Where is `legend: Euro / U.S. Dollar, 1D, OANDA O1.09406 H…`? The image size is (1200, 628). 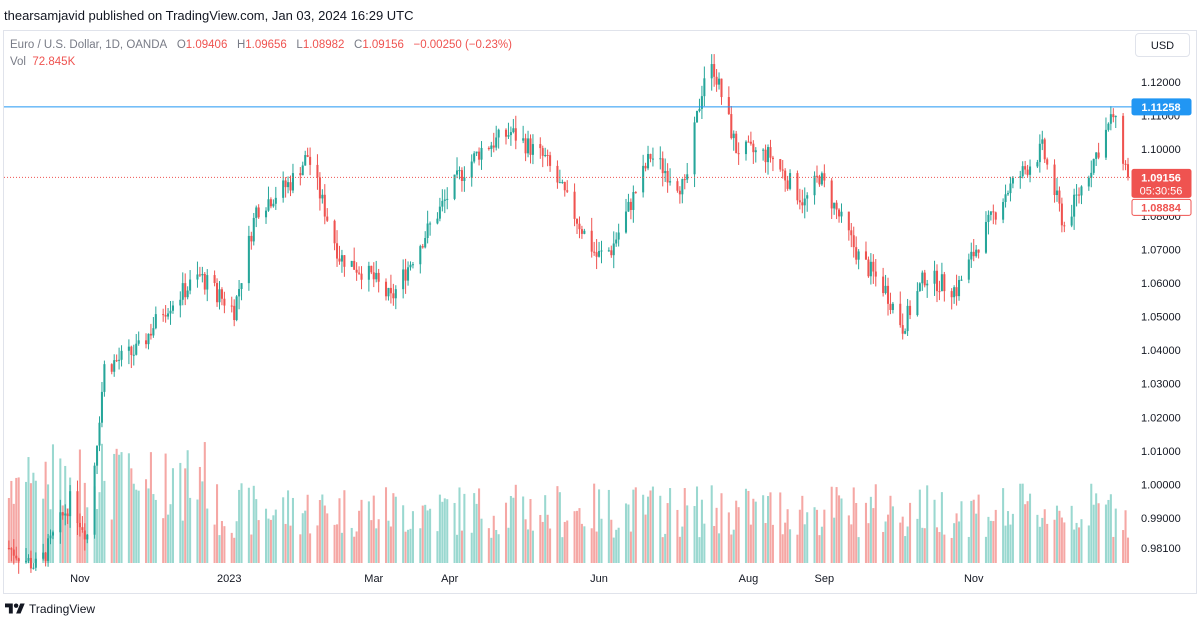
legend: Euro / U.S. Dollar, 1D, OANDA O1.09406 H… is located at coordinates (261, 54).